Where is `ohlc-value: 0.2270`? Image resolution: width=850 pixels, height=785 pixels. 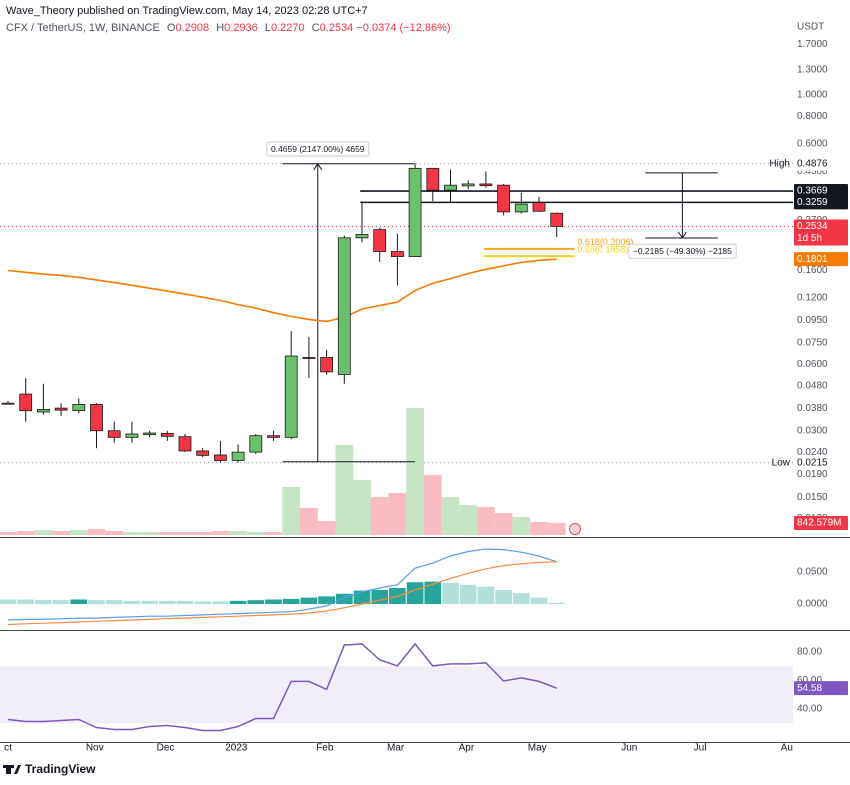 ohlc-value: 0.2270 is located at coordinates (287, 28).